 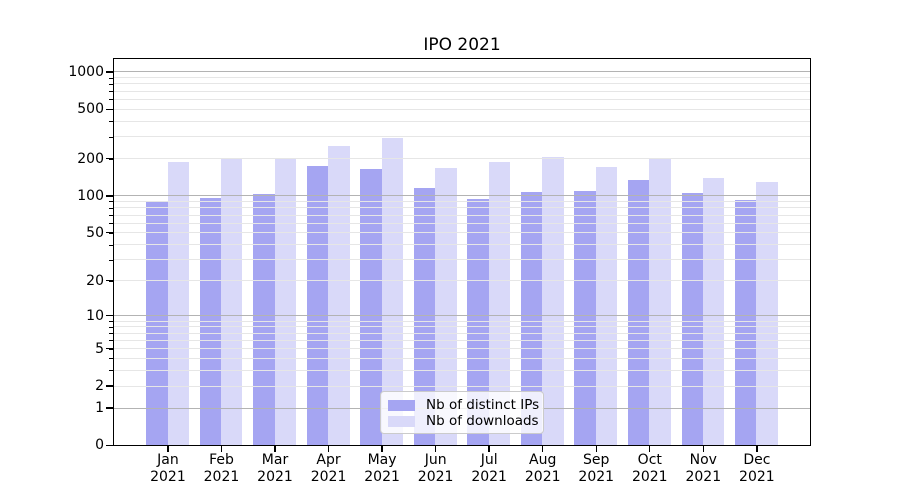 I want to click on y-tick-label: 1000, so click(x=86, y=71).